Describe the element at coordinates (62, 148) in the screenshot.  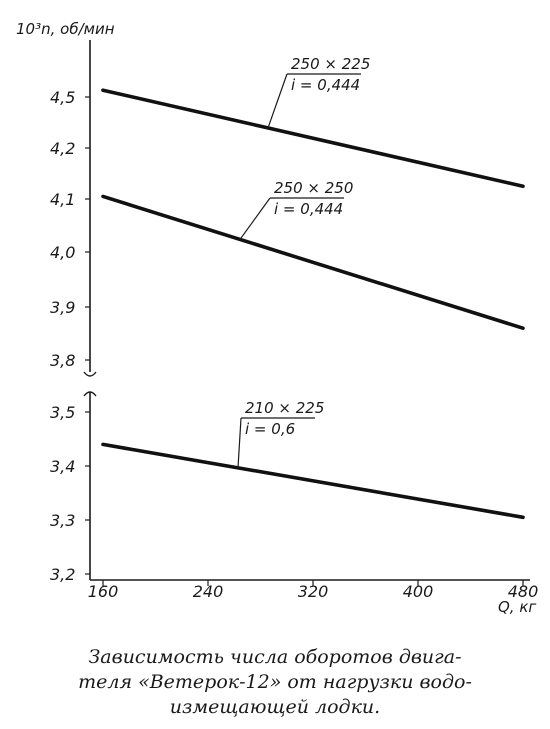
I see `y-tick-label-upper: 4,2` at that location.